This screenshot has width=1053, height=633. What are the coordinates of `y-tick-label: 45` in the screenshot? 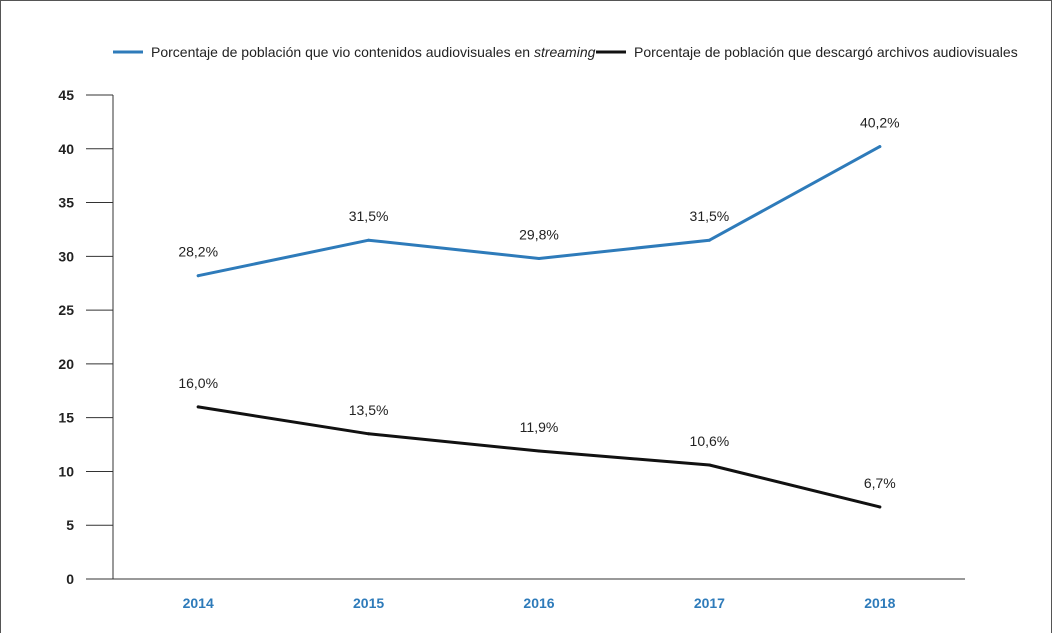 It's located at (66, 95).